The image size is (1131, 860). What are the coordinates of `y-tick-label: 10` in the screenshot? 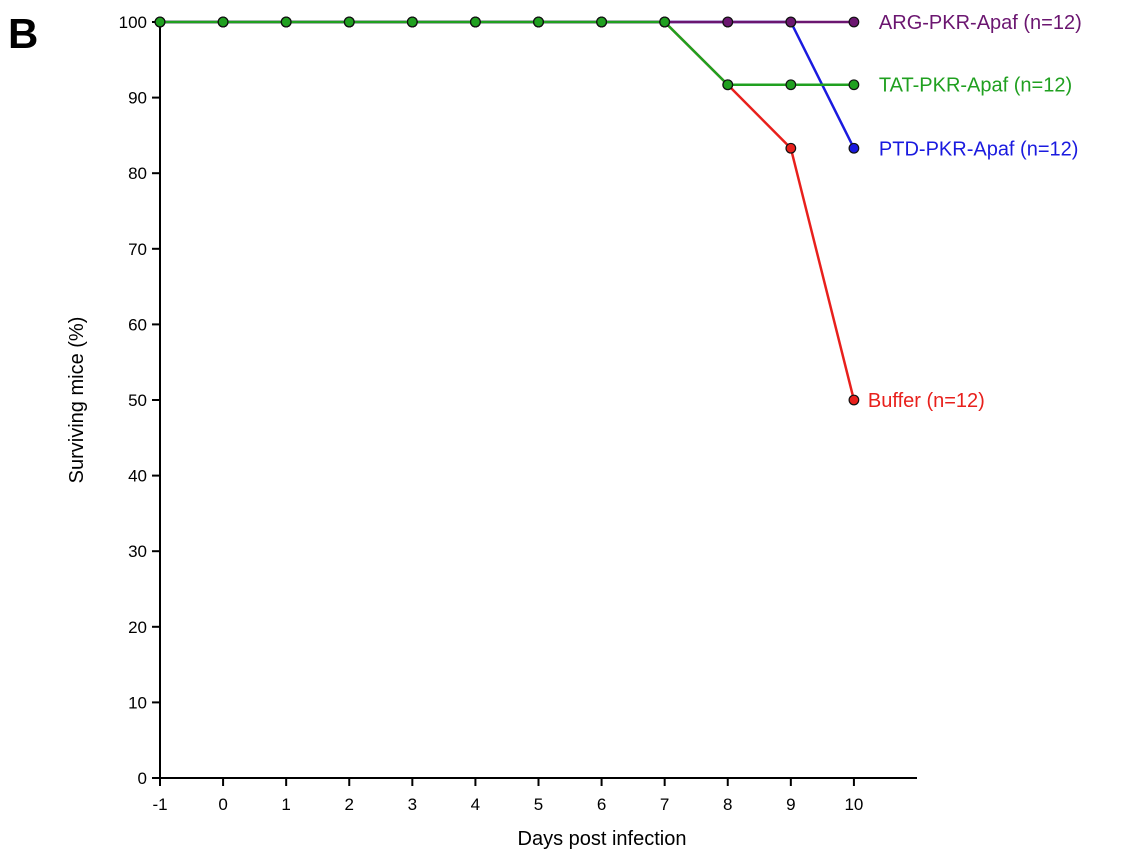 It's located at (137, 702).